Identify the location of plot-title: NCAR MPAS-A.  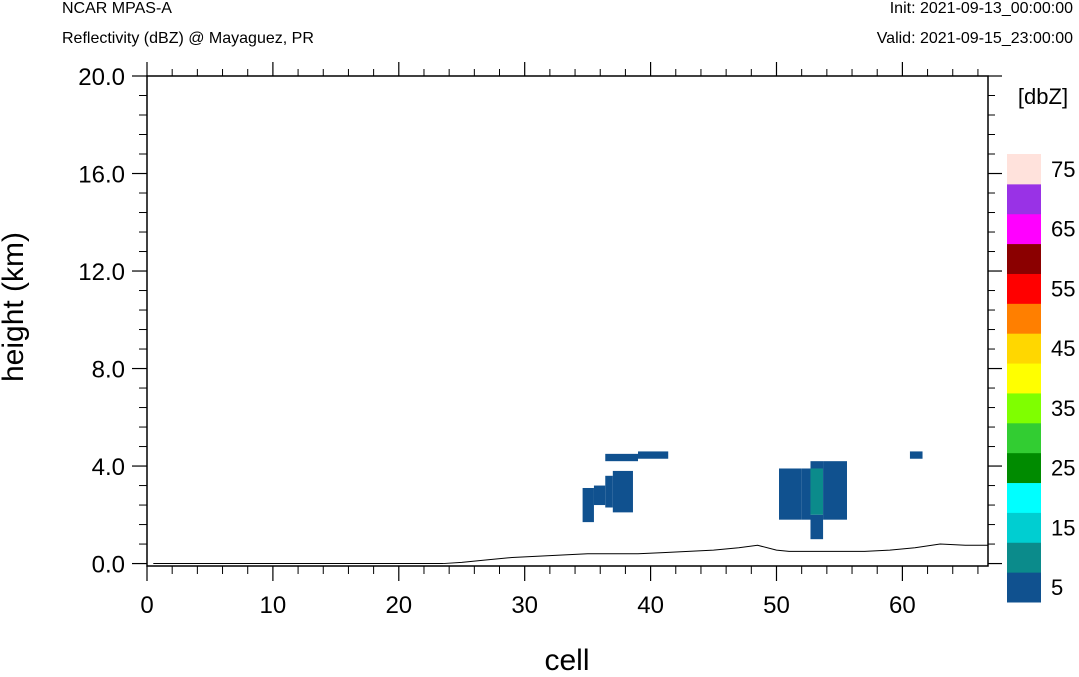
(117, 8).